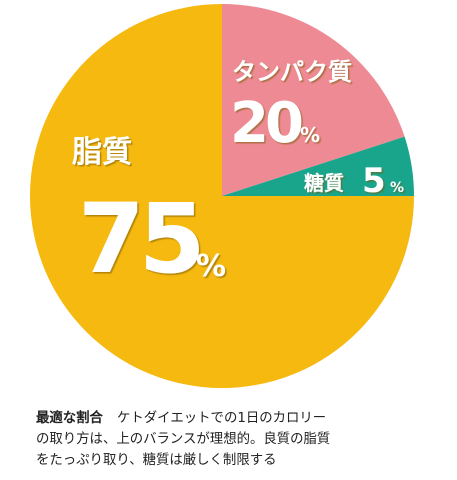 This screenshot has width=457, height=480. What do you see at coordinates (324, 183) in the screenshot?
I see `label-carb-name: 糖質` at bounding box center [324, 183].